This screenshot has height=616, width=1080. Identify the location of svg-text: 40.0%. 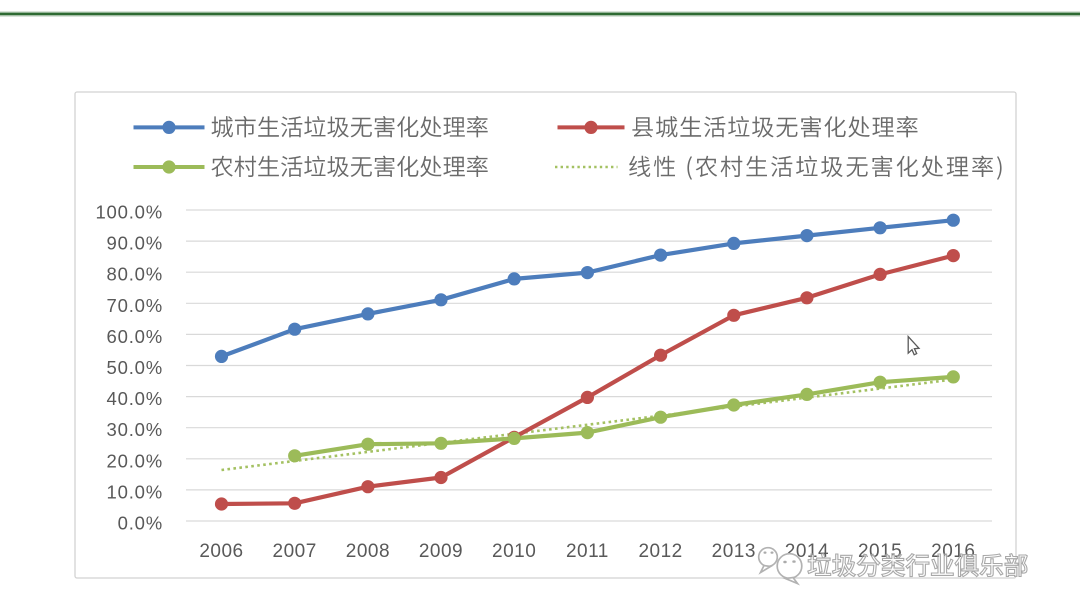
(135, 398).